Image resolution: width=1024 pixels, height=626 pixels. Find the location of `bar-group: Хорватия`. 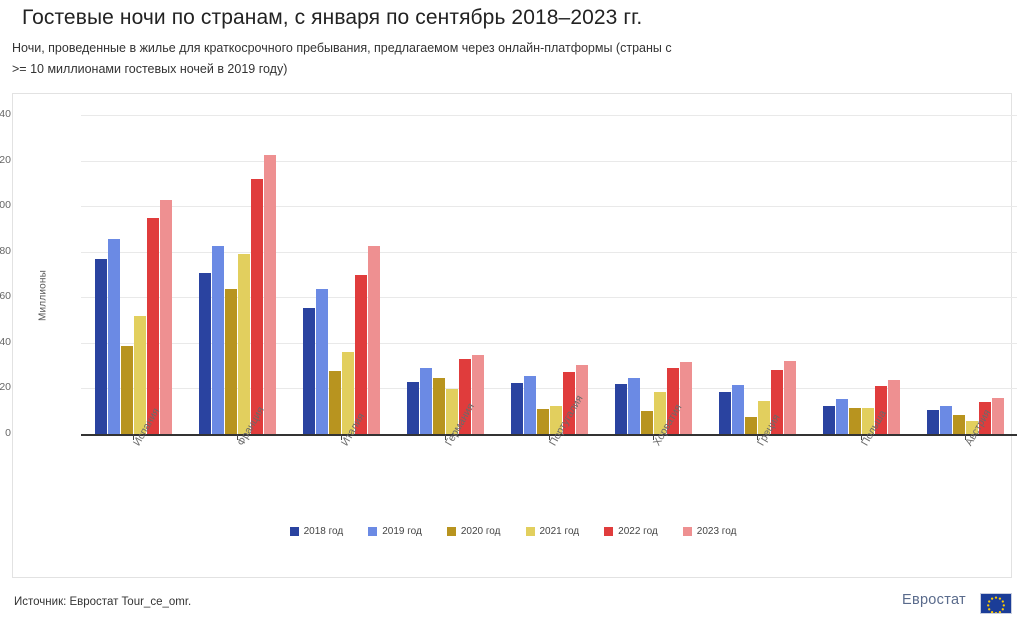

bar-group: Хорватия is located at coordinates (653, 281).